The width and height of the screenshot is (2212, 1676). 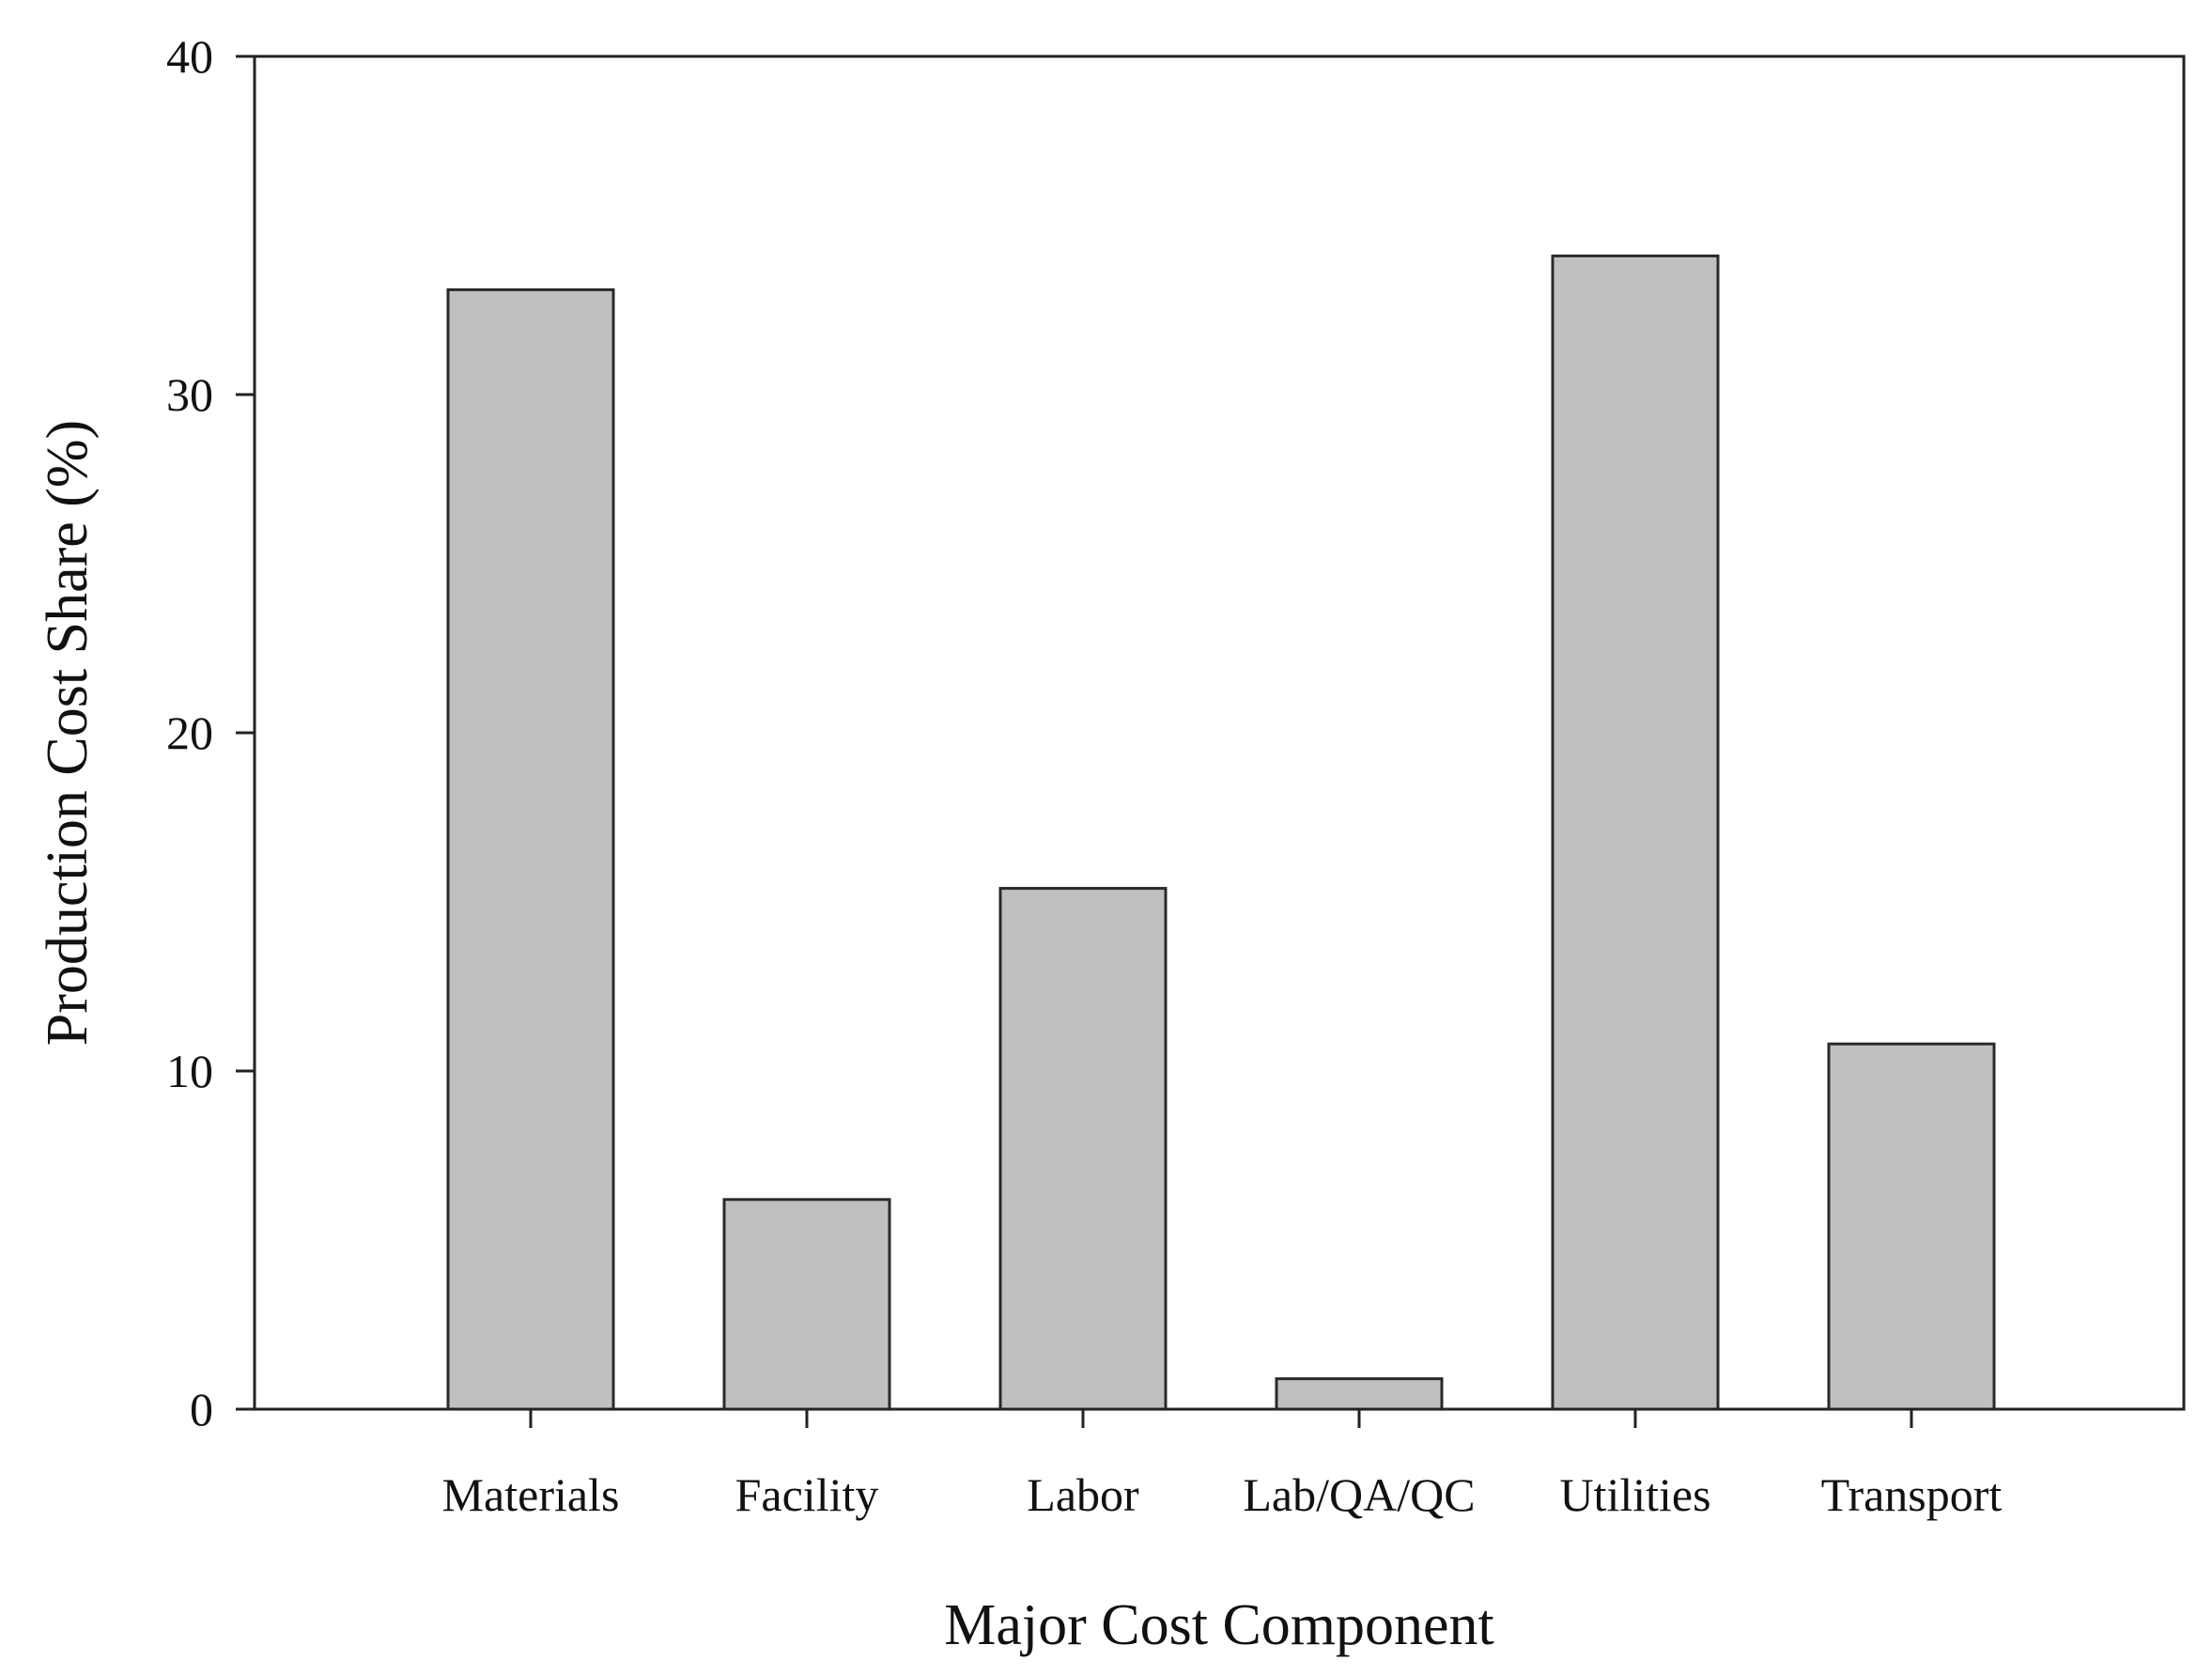 I want to click on bar-transport, so click(x=1912, y=1226).